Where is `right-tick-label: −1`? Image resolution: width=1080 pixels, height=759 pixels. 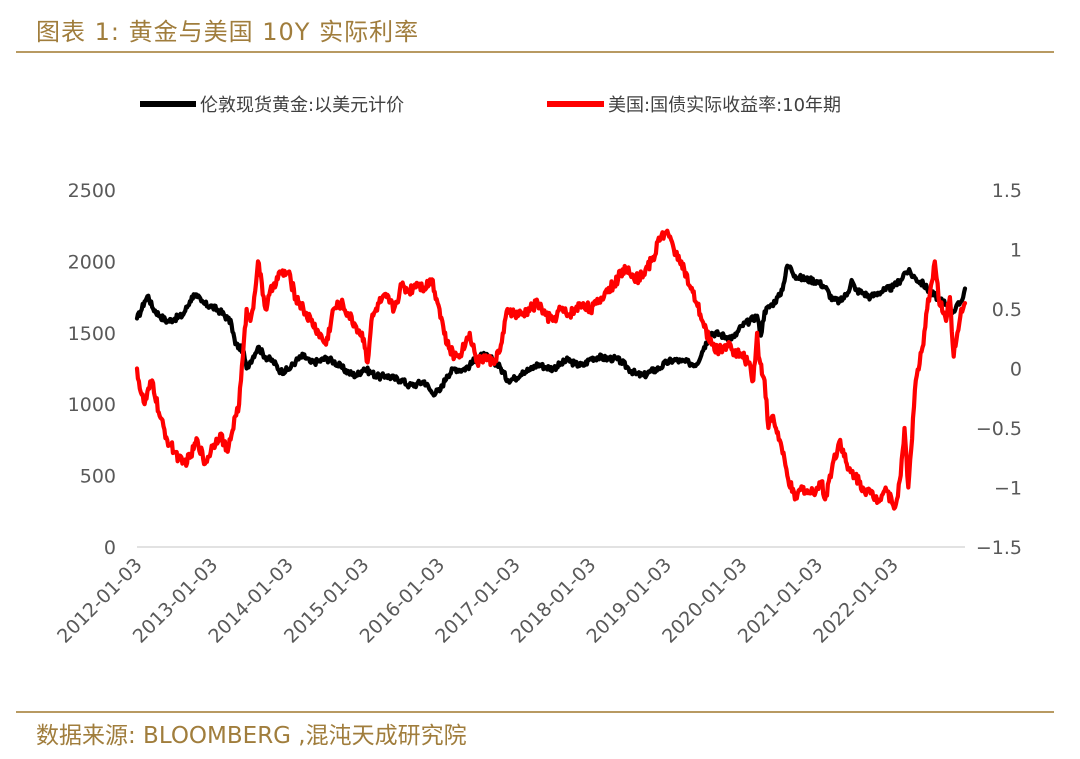 right-tick-label: −1 is located at coordinates (1008, 489).